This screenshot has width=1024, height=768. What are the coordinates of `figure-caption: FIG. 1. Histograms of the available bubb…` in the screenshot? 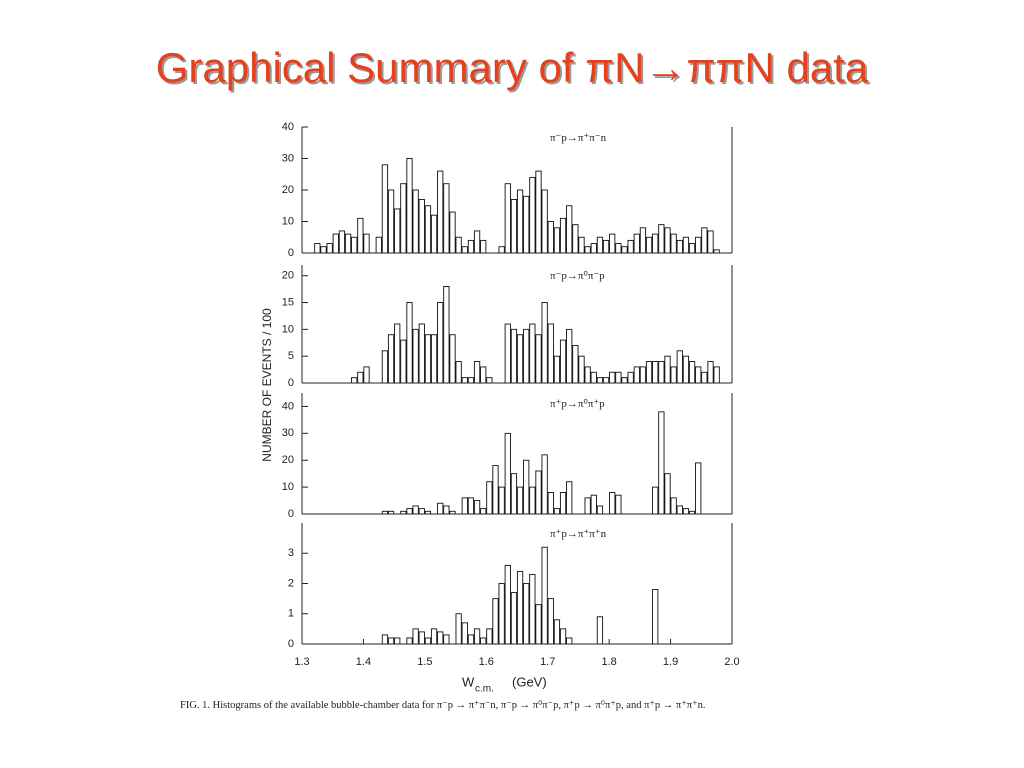 It's located at (443, 705).